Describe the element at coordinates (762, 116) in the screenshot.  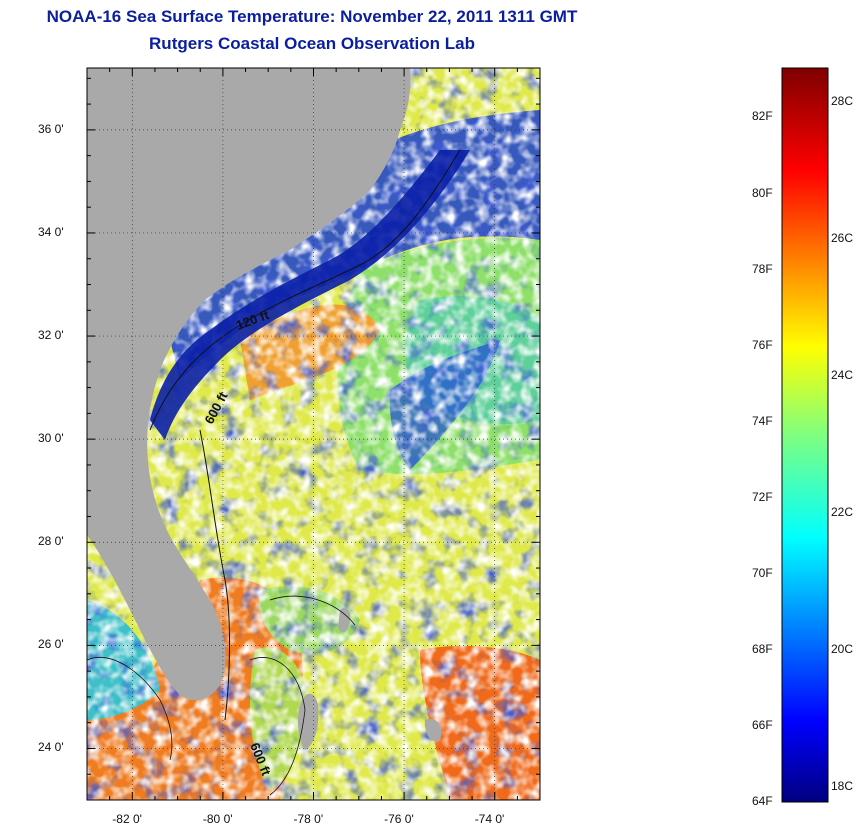
I see `colorbar-f-label: 82F` at that location.